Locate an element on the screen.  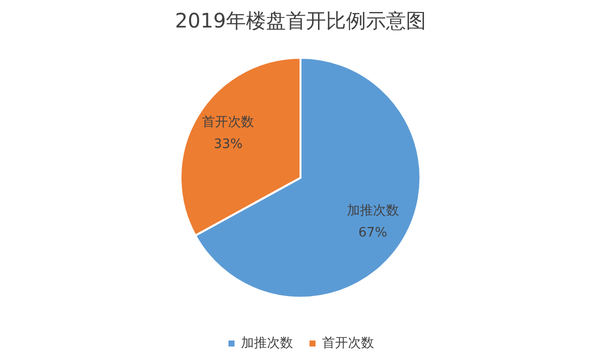
slice-label: 首开次数 is located at coordinates (228, 122).